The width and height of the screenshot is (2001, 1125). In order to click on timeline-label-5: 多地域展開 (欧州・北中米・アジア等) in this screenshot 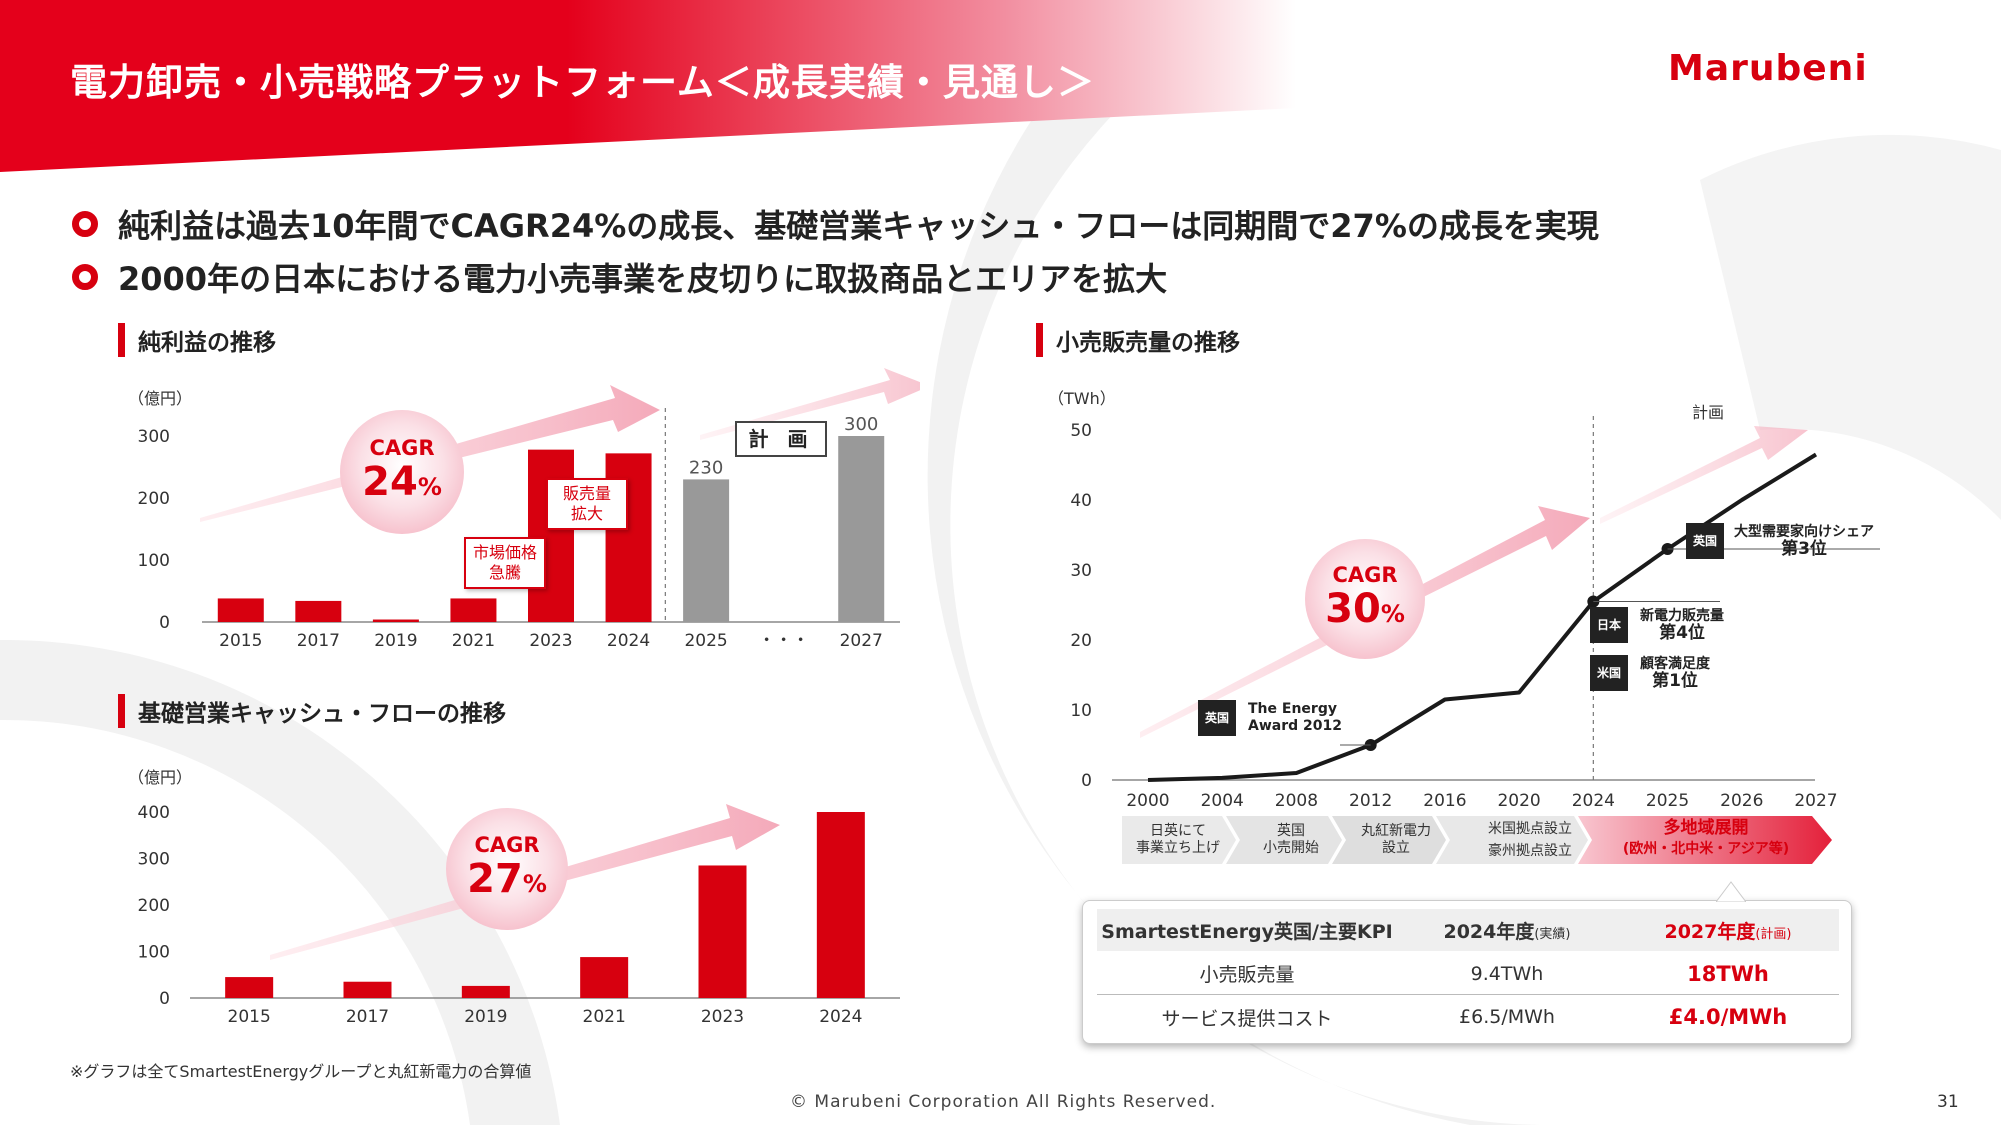, I will do `click(1706, 839)`.